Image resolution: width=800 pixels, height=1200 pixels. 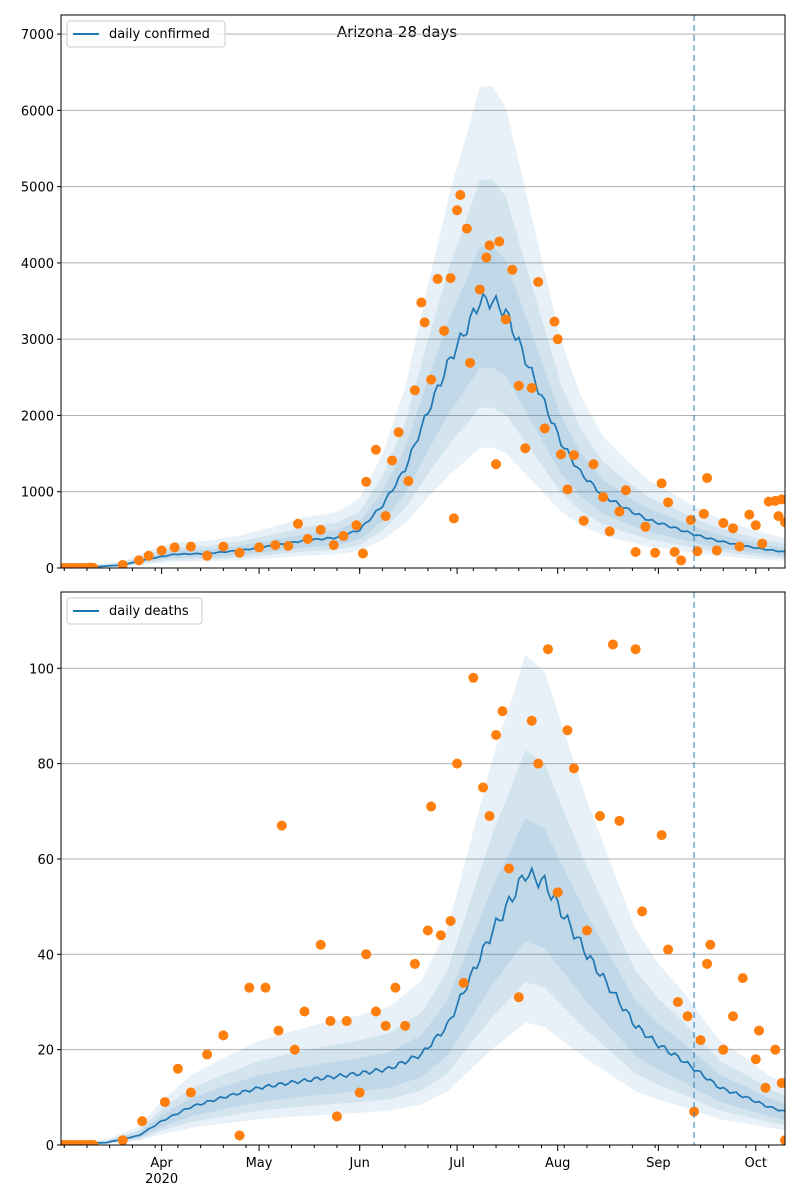 What do you see at coordinates (658, 1163) in the screenshot?
I see `x-tick-label: Sep` at bounding box center [658, 1163].